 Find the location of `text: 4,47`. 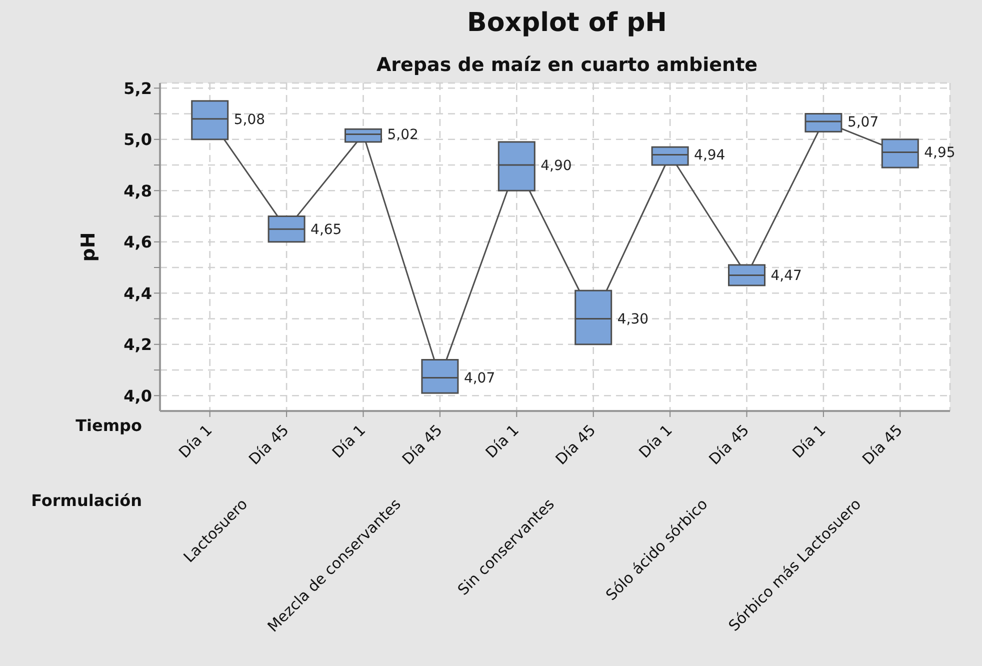

text: 4,47 is located at coordinates (786, 276).